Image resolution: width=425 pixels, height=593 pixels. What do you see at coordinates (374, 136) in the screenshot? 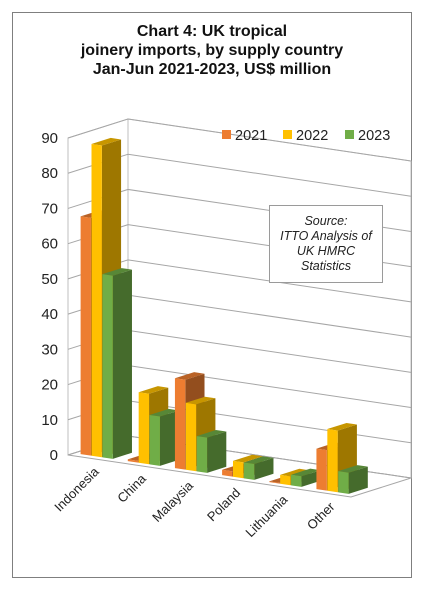
I see `legend-label-2023: 2023` at bounding box center [374, 136].